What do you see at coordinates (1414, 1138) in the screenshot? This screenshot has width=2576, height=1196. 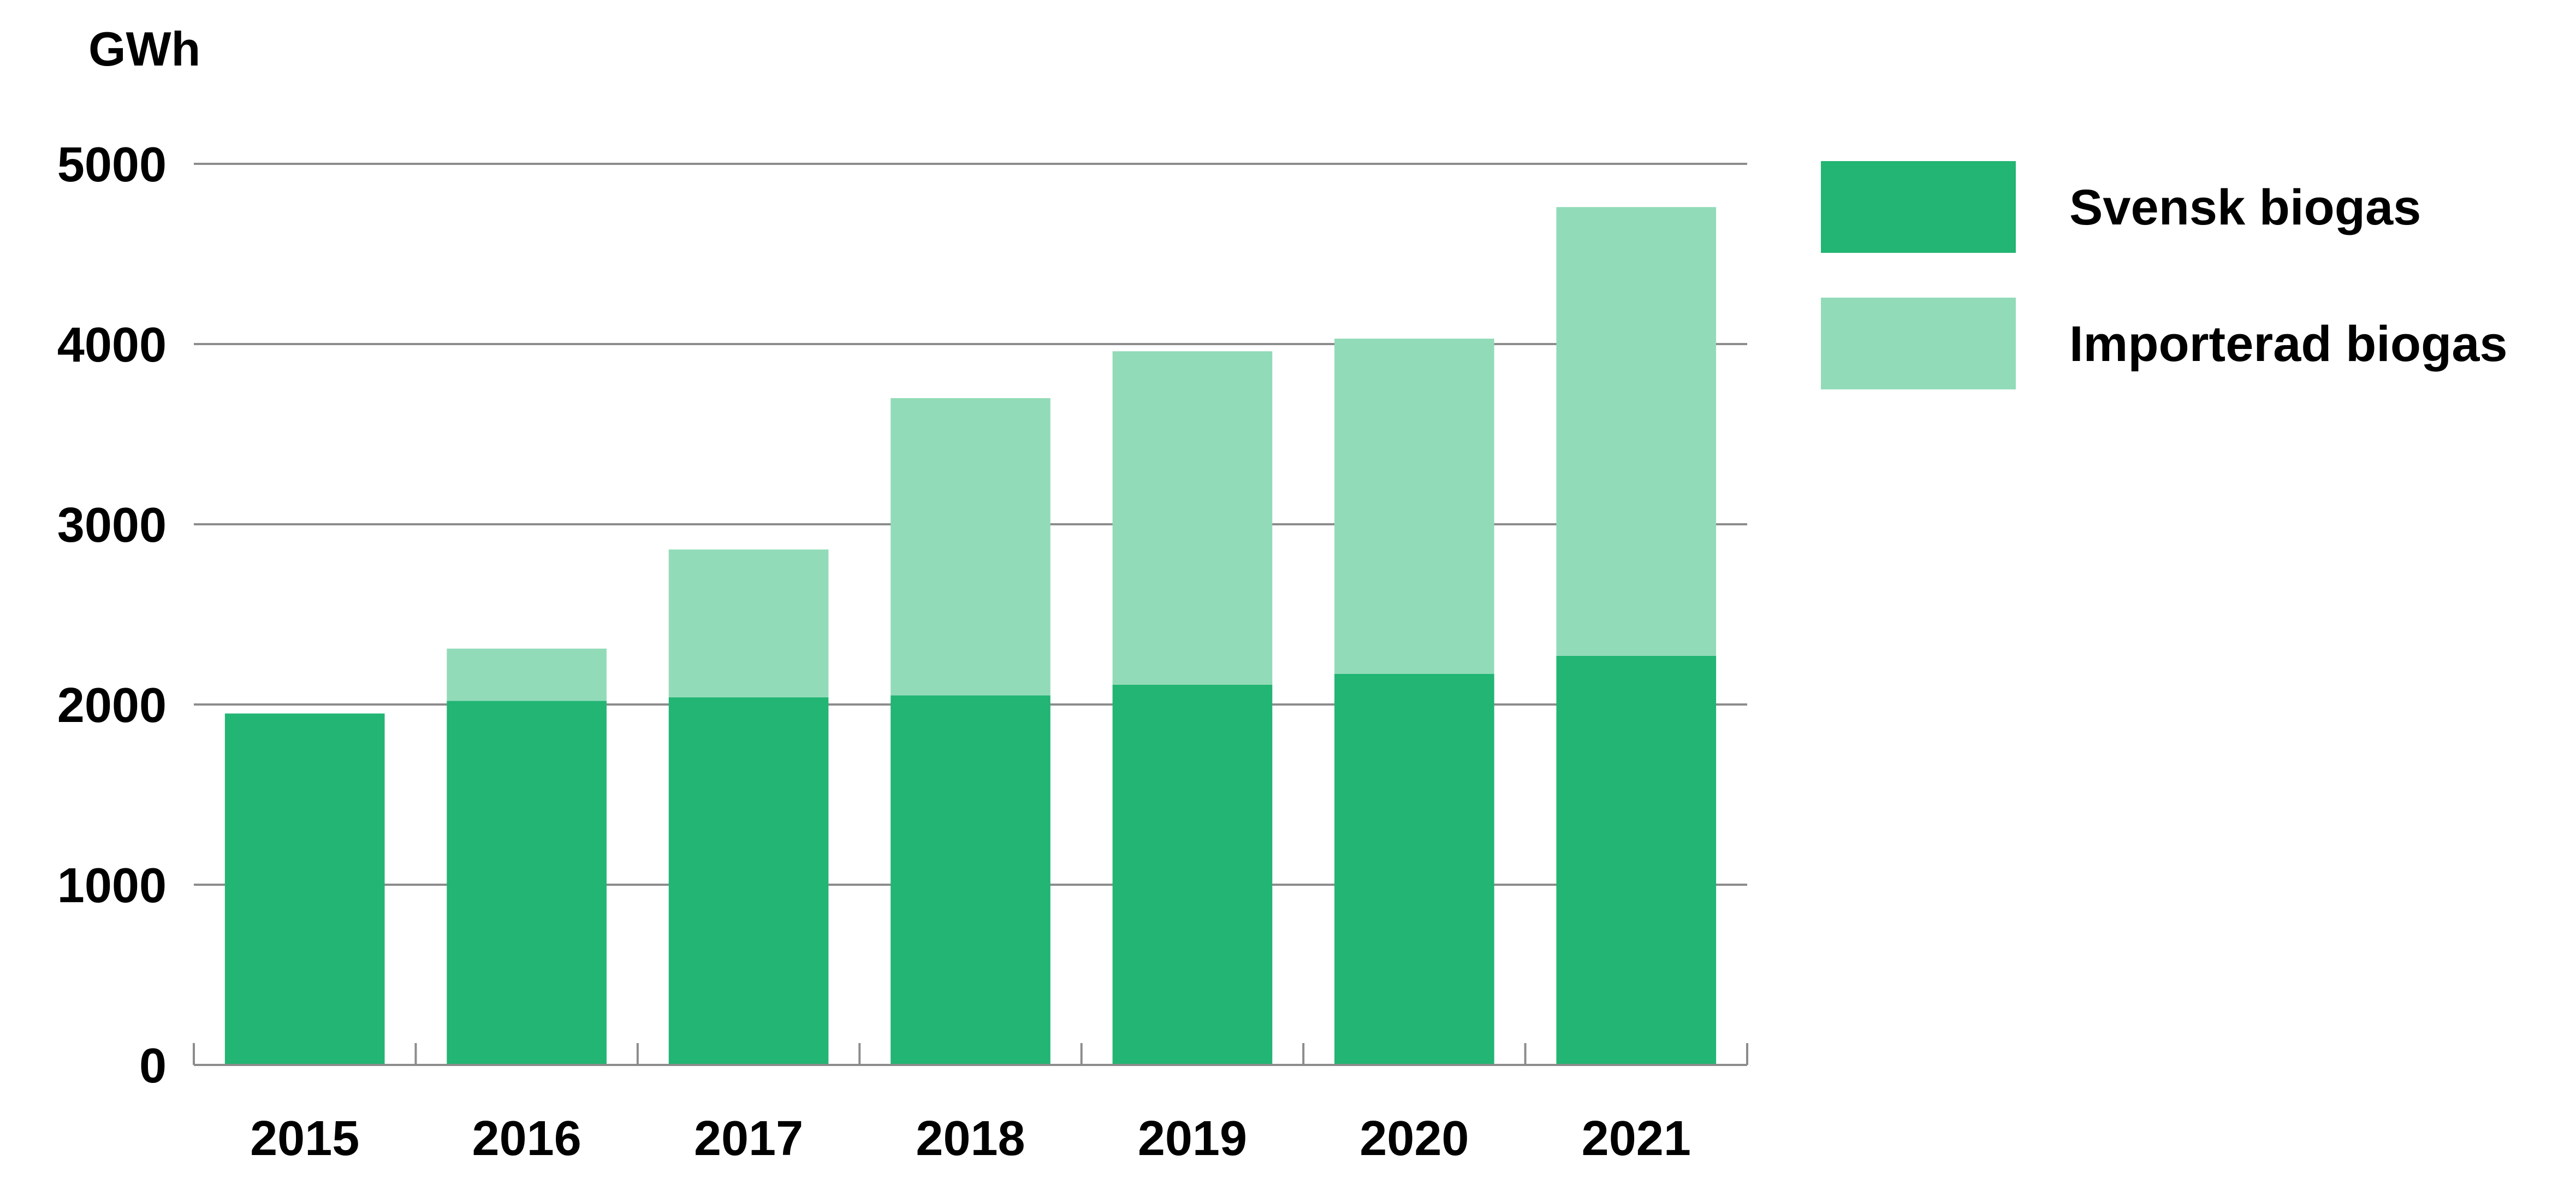 I see `x-tick-label: 2020` at bounding box center [1414, 1138].